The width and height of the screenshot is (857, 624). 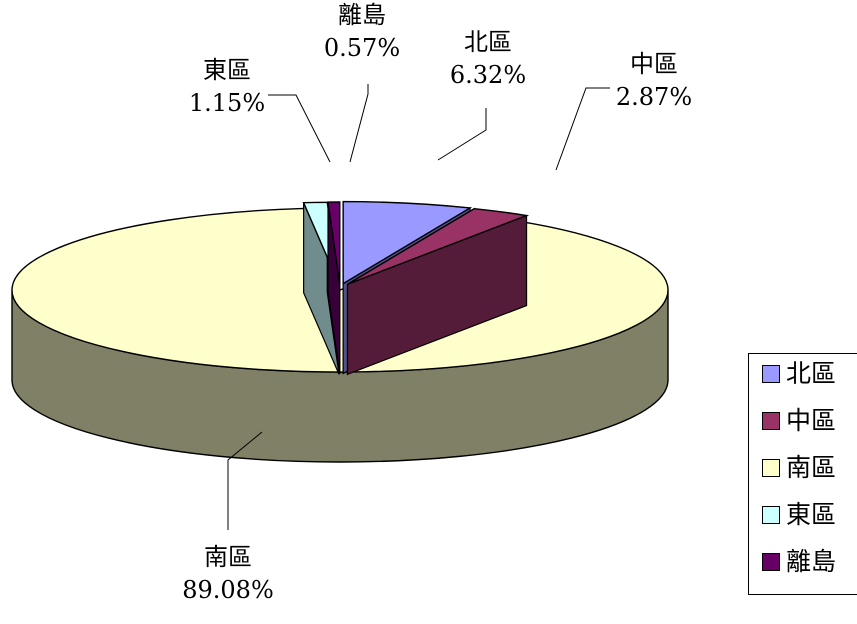 What do you see at coordinates (811, 373) in the screenshot?
I see `legend-label-north: 北區` at bounding box center [811, 373].